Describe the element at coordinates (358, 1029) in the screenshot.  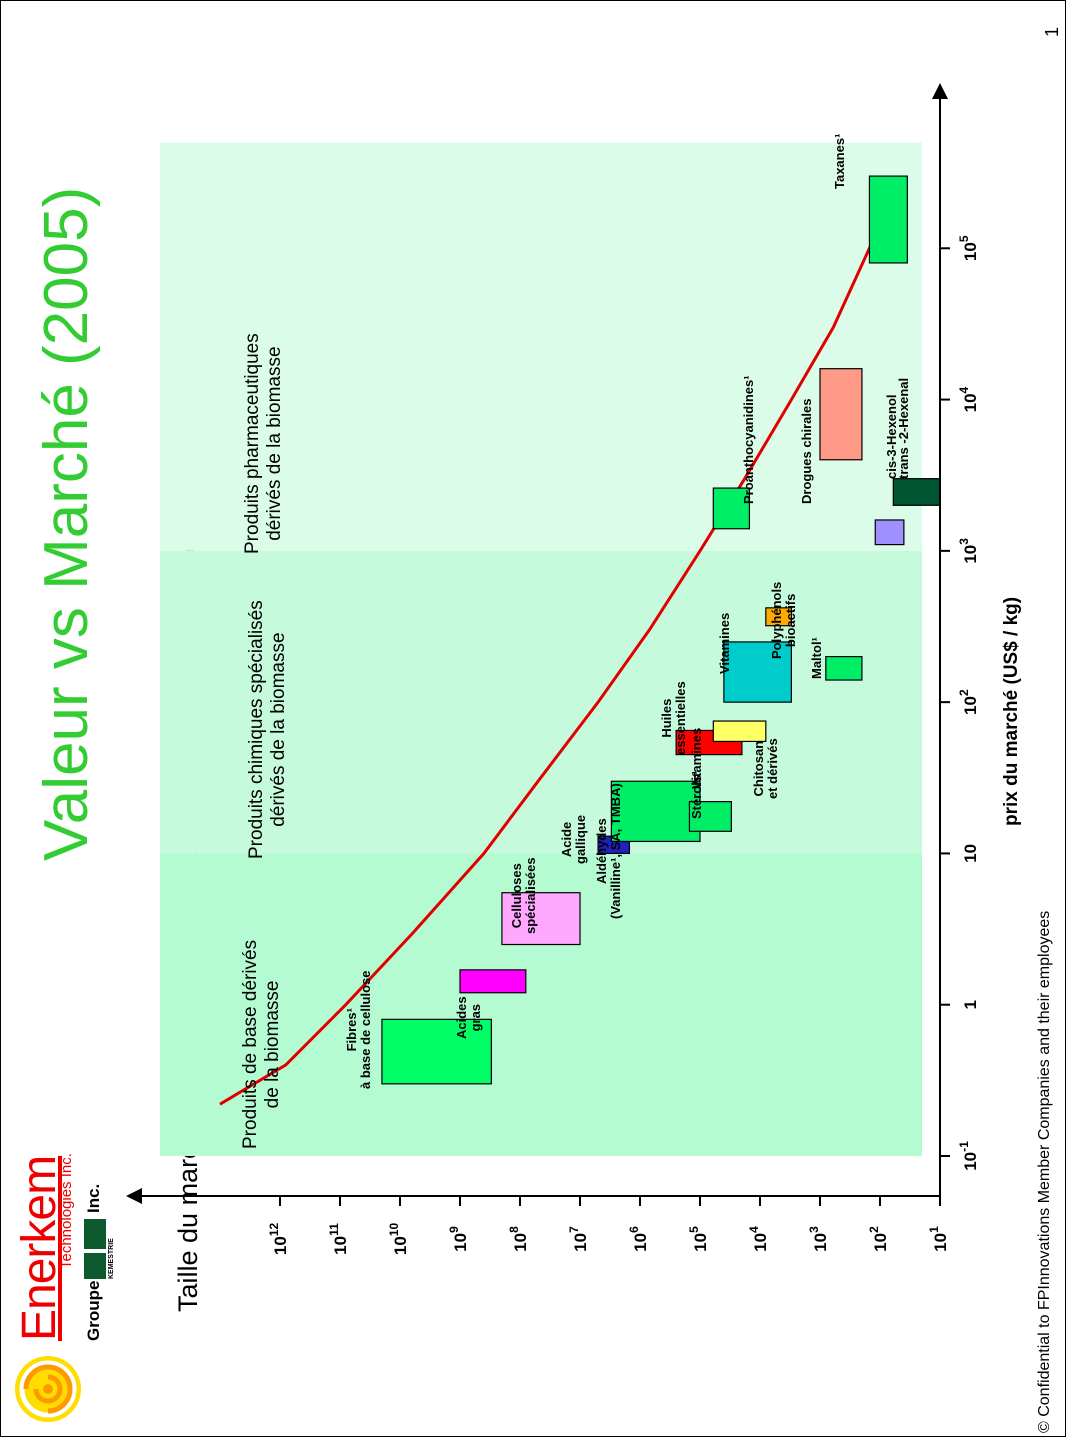
I see `product-label-0: Fibres¹ à base de cellulose` at that location.